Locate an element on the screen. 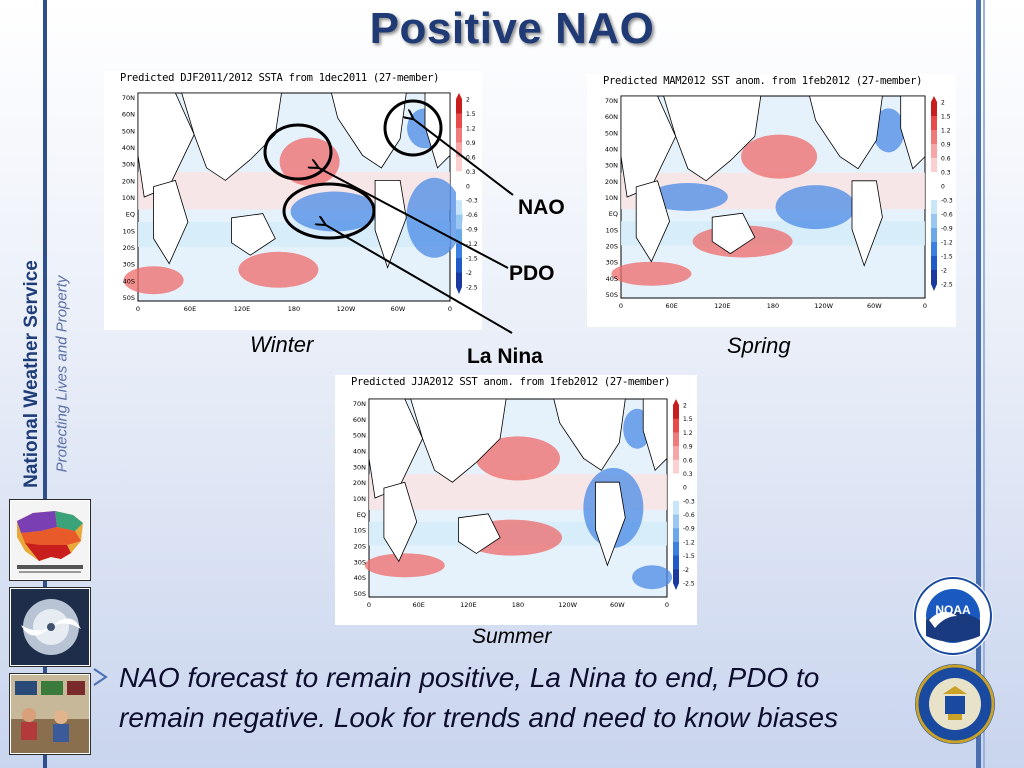 Image resolution: width=1024 pixels, height=768 pixels. lon-tick-label: 180 is located at coordinates (773, 306).